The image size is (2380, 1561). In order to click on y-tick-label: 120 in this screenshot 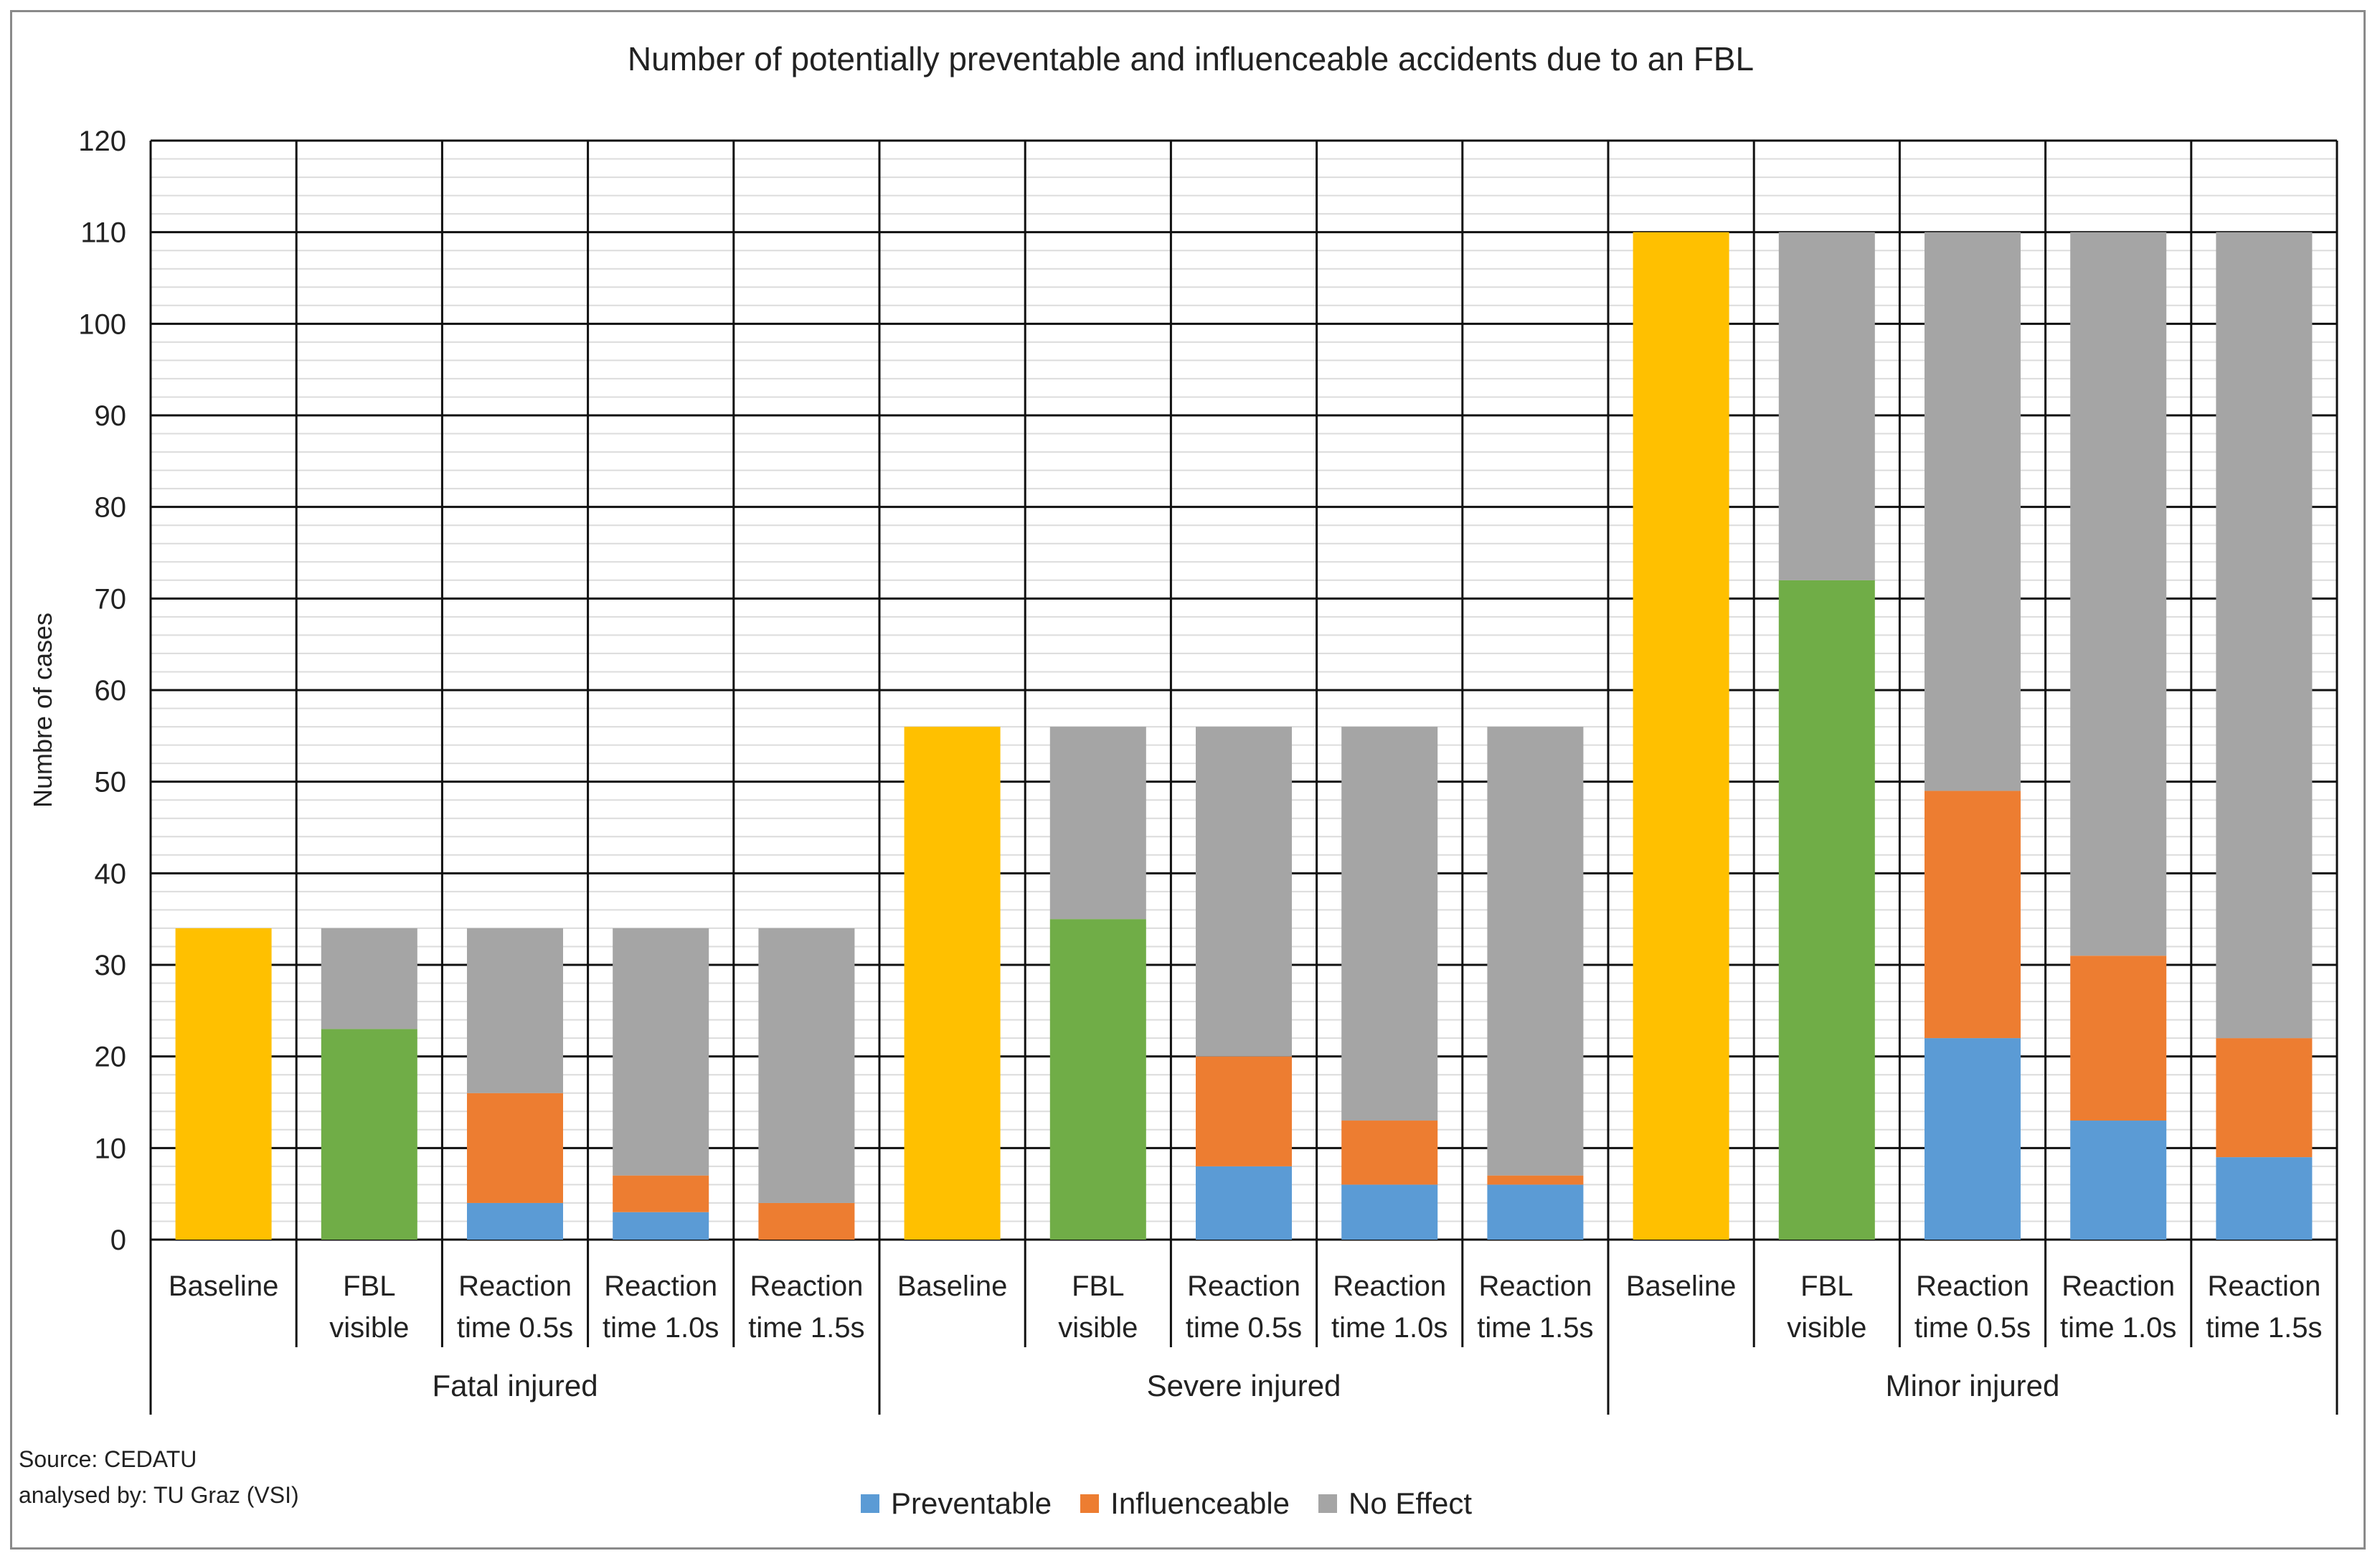, I will do `click(102, 141)`.